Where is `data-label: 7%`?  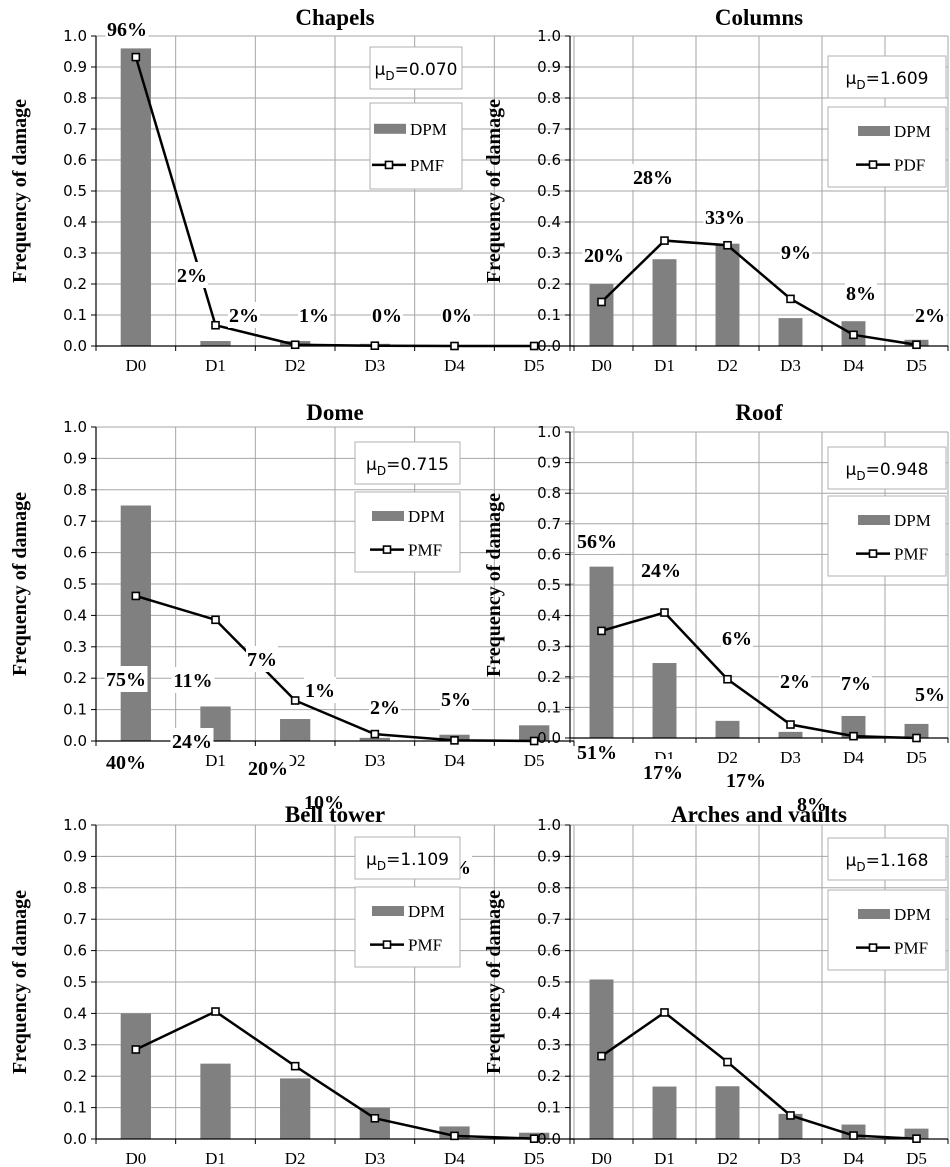
data-label: 7% is located at coordinates (856, 684).